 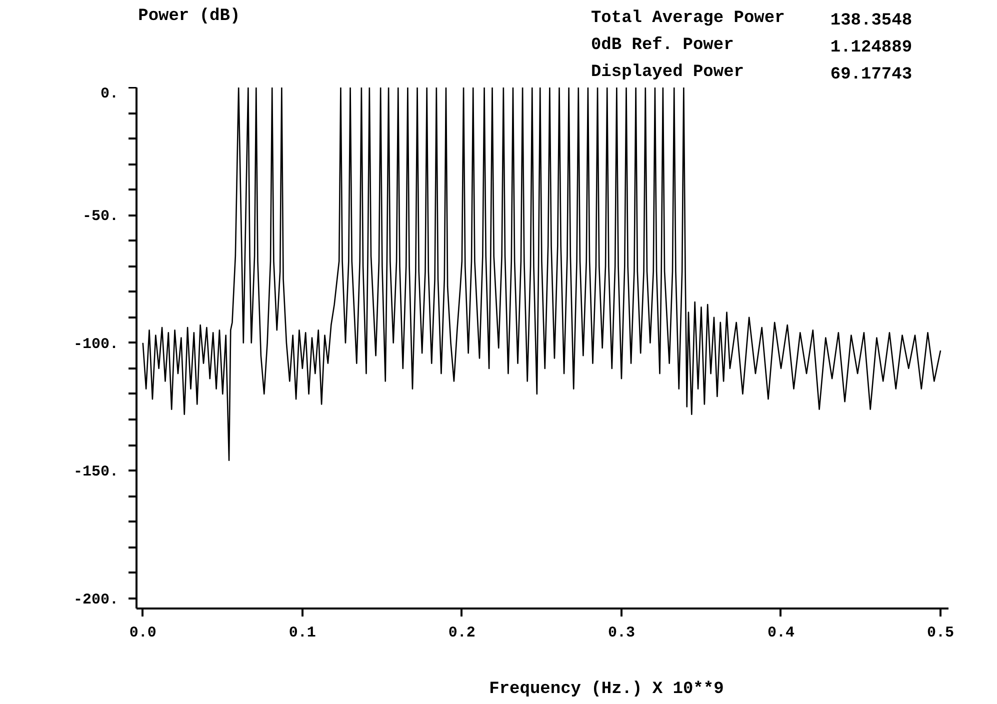 I want to click on text: 69.17743, so click(x=871, y=75).